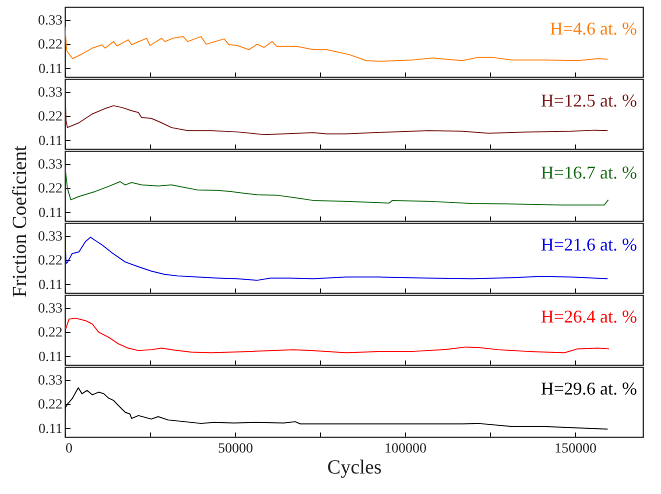  I want to click on series-label: H=16.7 at. %, so click(588, 172).